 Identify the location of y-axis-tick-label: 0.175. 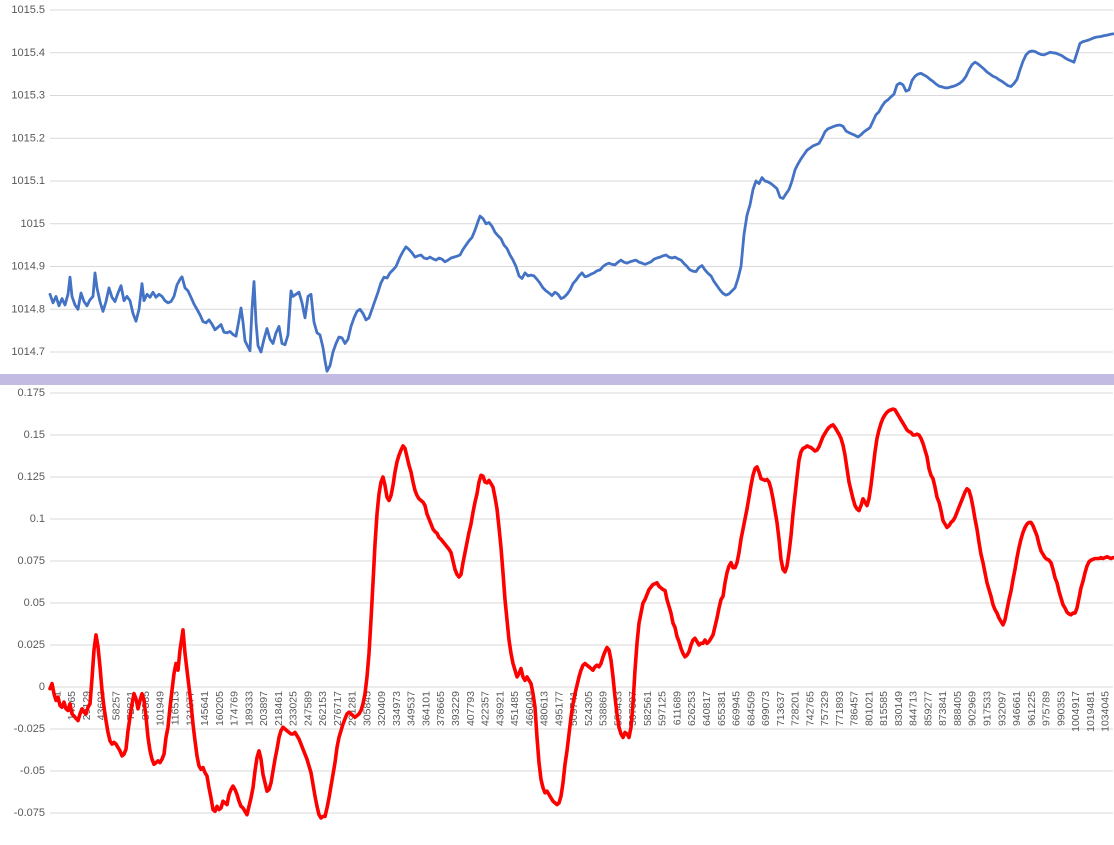
(31, 393).